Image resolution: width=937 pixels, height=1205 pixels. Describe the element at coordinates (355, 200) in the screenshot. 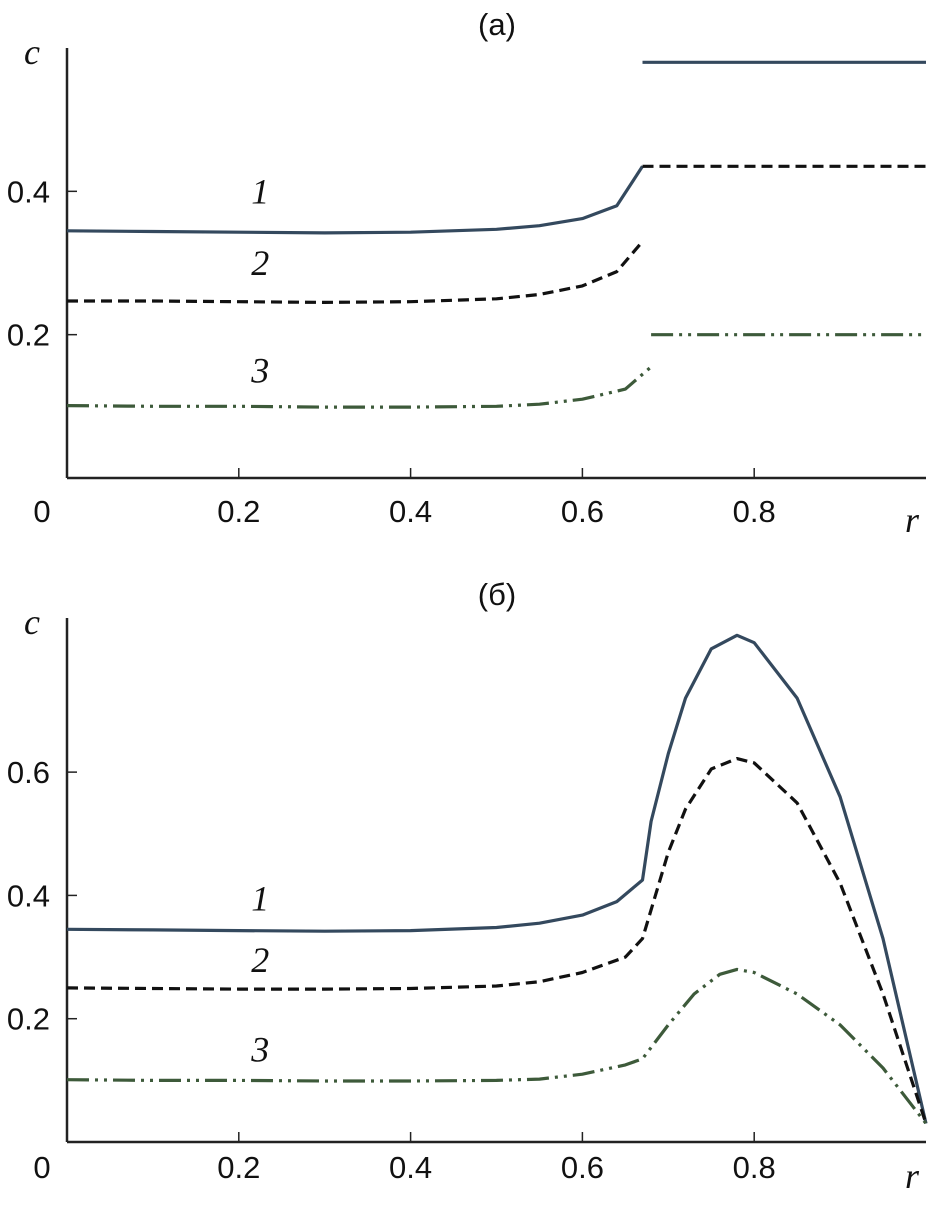

I see `series-1-line` at that location.